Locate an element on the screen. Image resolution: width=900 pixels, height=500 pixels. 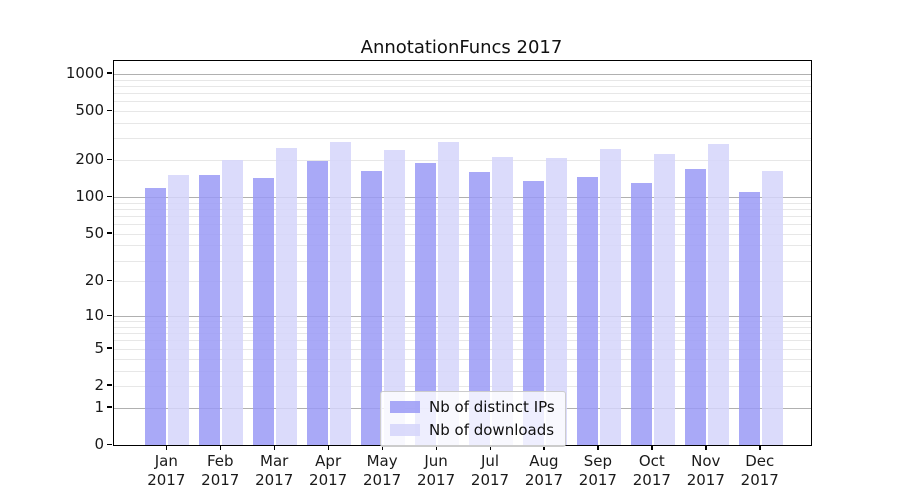
bar-ips-aug is located at coordinates (533, 313).